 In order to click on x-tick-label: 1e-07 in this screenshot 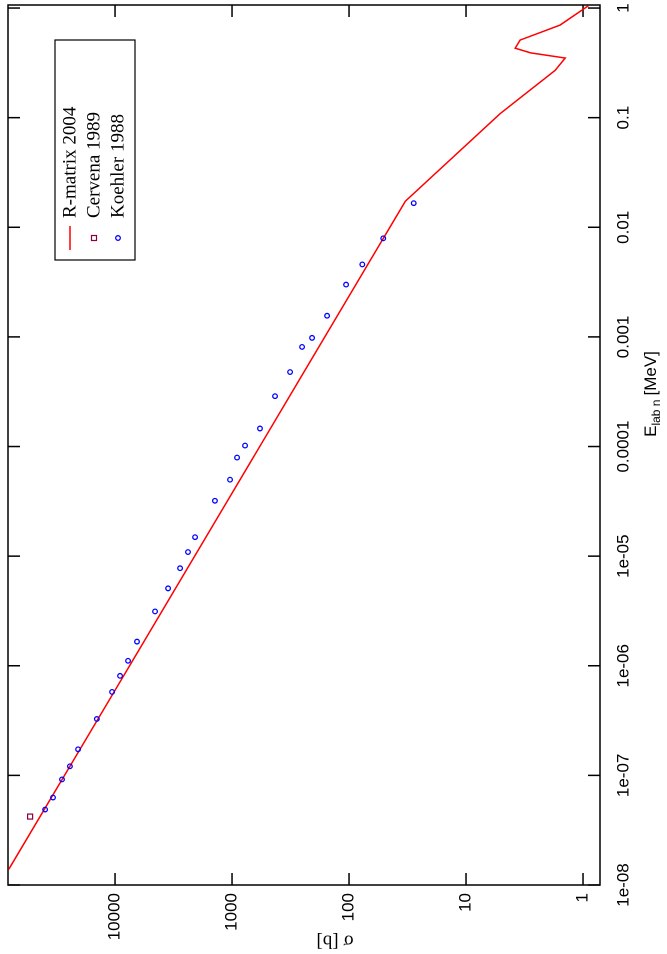, I will do `click(622, 775)`.